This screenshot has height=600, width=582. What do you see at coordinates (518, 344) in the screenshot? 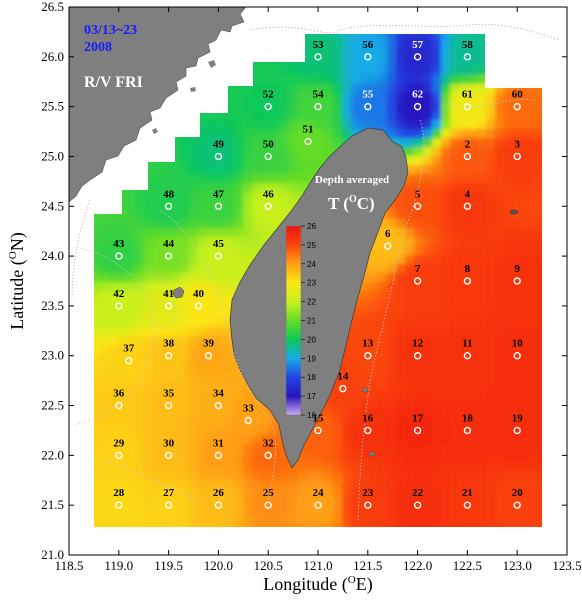
I see `station-label: 10` at bounding box center [518, 344].